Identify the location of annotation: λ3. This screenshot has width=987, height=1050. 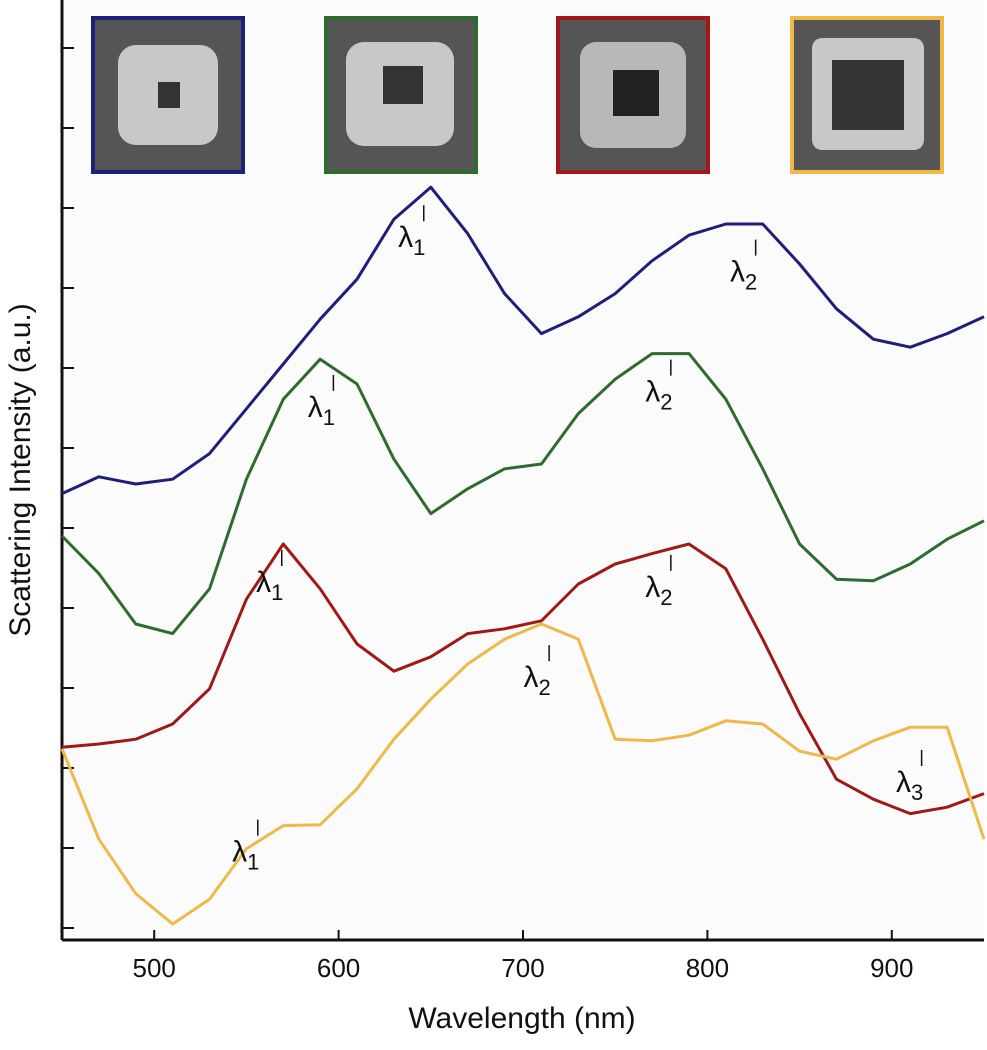
(909, 785).